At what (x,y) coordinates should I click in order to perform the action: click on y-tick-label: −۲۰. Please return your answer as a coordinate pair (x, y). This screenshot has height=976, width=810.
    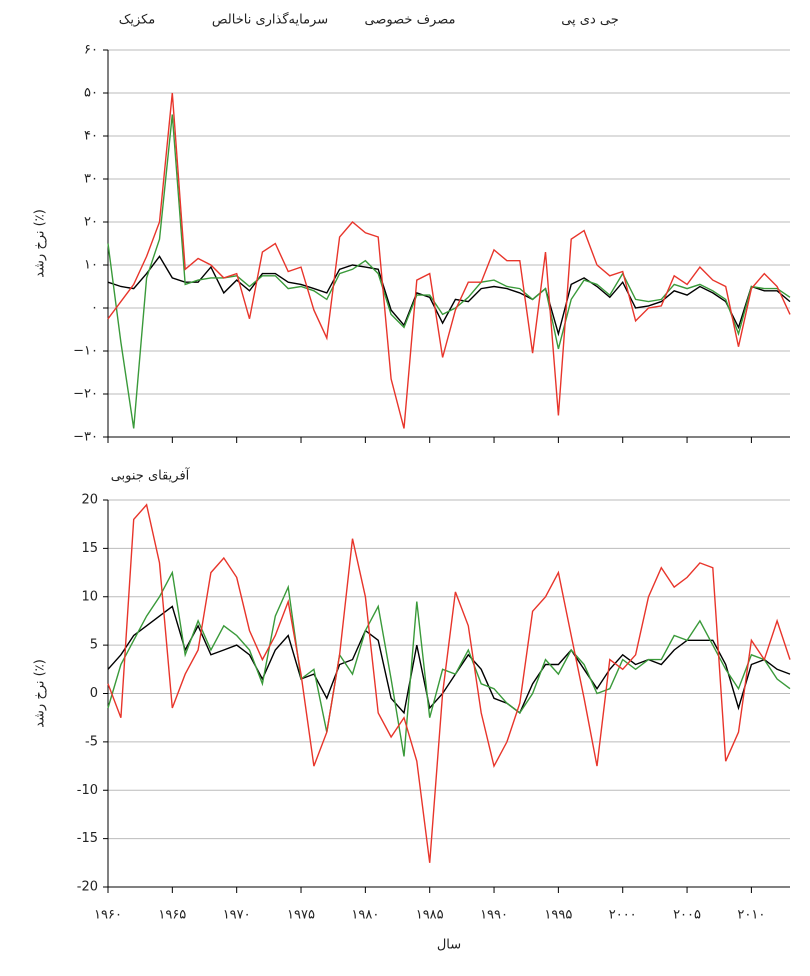
    Looking at the image, I should click on (85, 394).